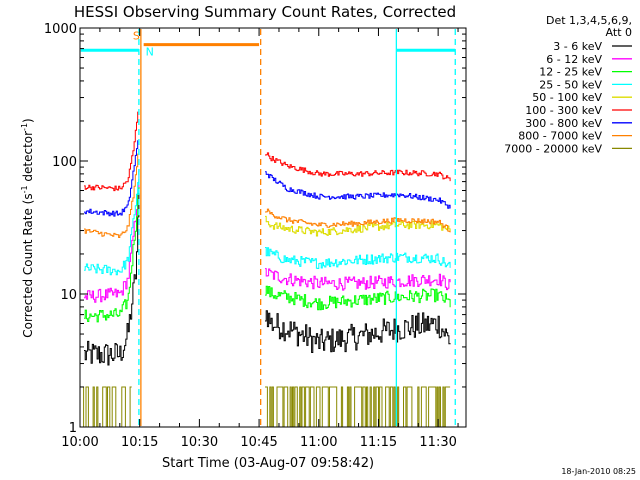  I want to click on y-axis-label-main: Corrected Count Rate (s, so click(28, 265).